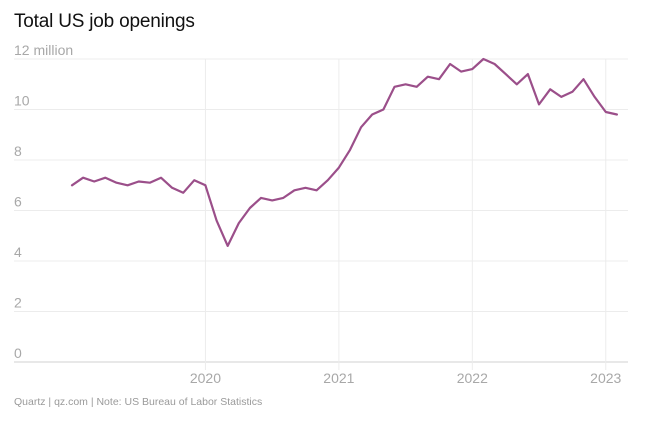 The width and height of the screenshot is (645, 423). I want to click on y-tick-label: 4, so click(18, 252).